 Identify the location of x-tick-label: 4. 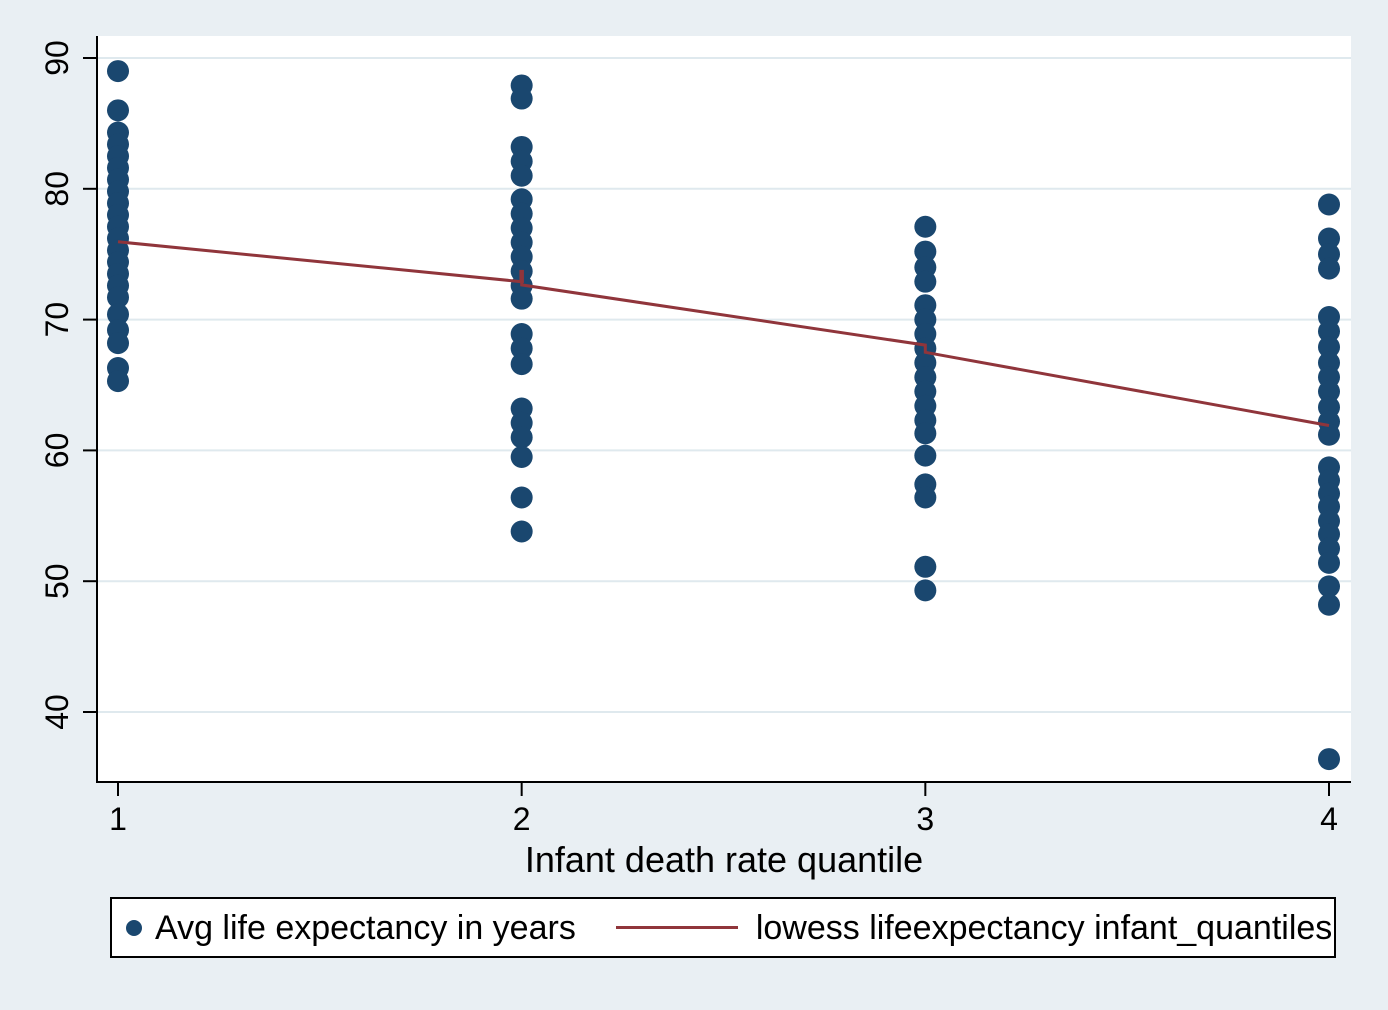
(1329, 819).